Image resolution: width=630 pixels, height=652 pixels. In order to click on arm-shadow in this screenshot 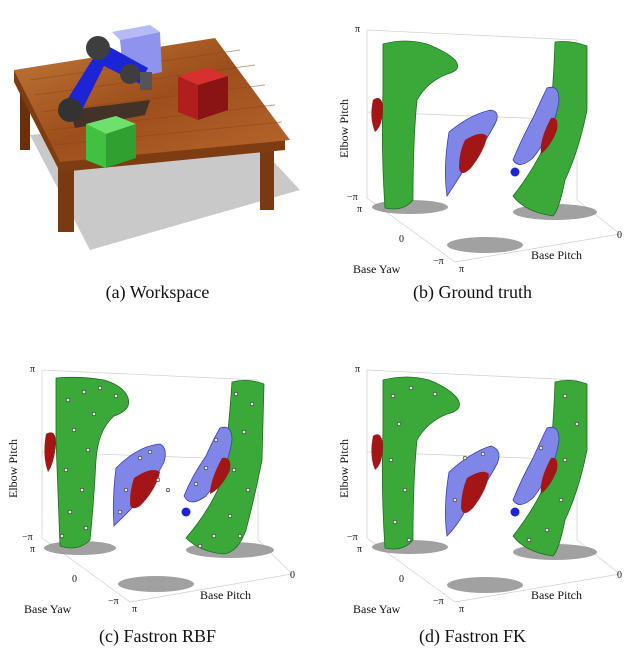, I will do `click(110, 114)`.